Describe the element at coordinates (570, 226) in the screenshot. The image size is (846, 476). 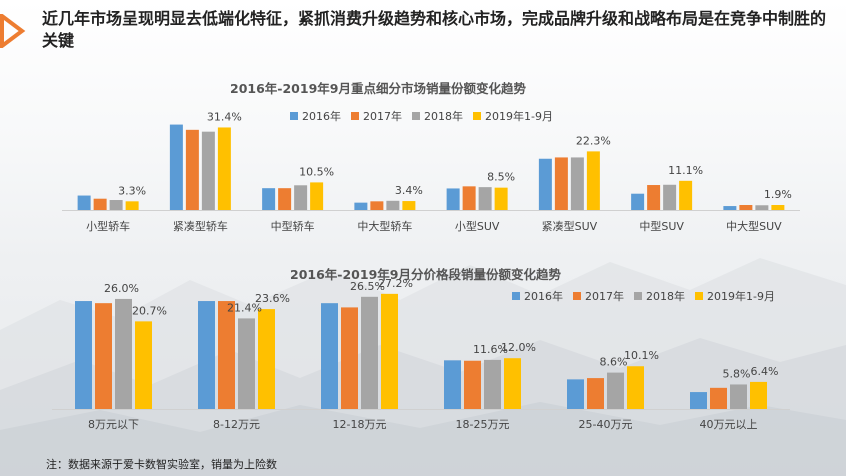
I see `x-tick-label: 紧凑型SUV` at that location.